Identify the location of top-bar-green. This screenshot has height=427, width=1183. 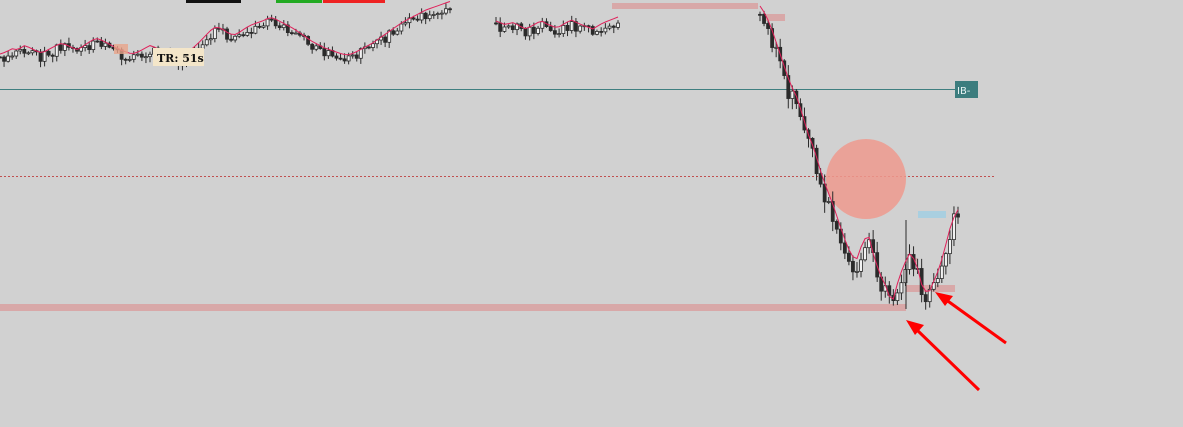
(299, 1).